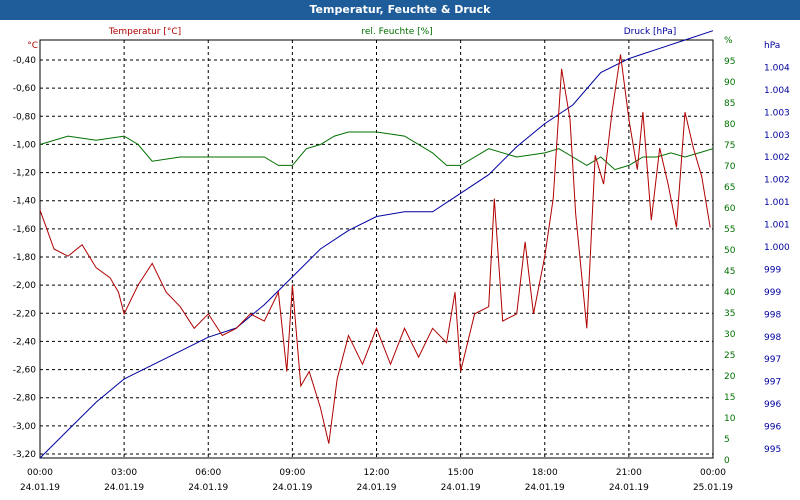  Describe the element at coordinates (25, 455) in the screenshot. I see `left-tick-label: -3,20` at that location.